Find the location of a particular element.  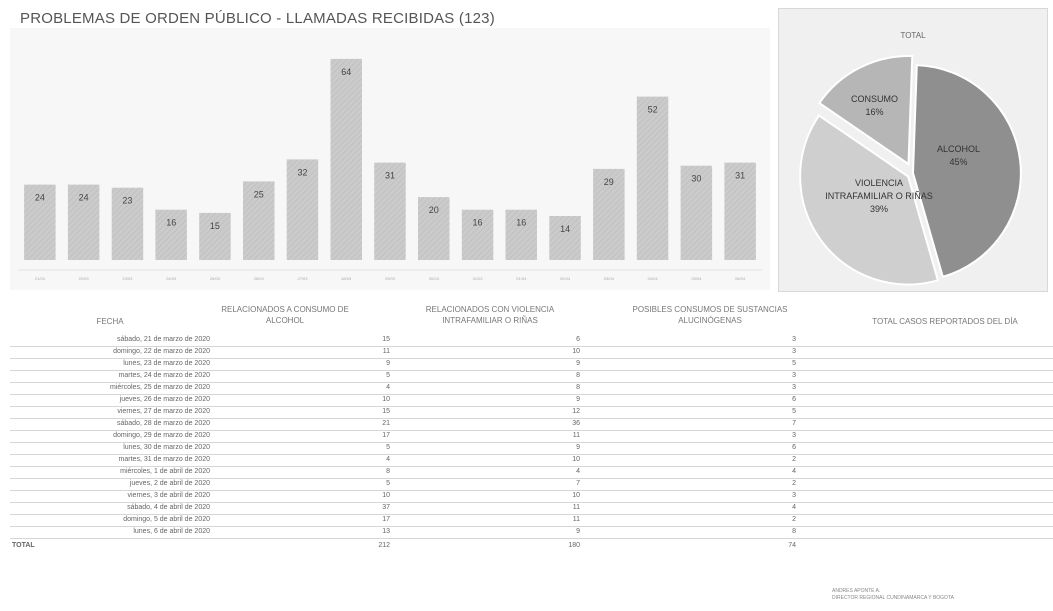

violencia-cell: 4 is located at coordinates (578, 471).